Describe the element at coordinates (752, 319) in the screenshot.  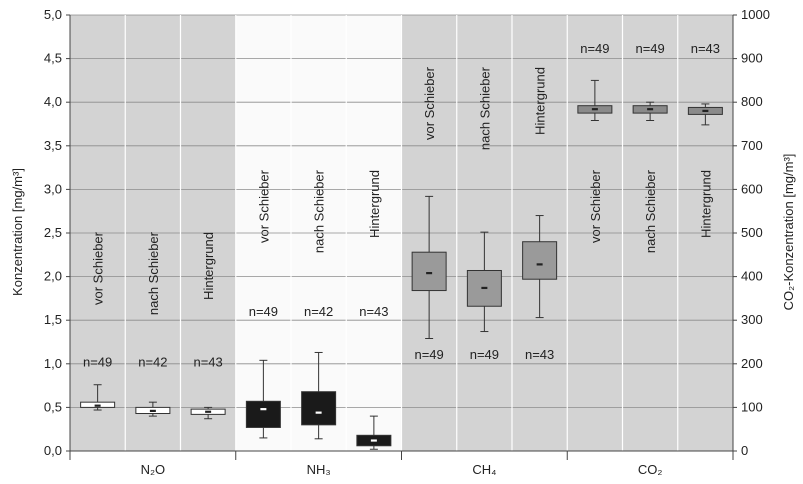
I see `y-tick-label-right: 300` at that location.